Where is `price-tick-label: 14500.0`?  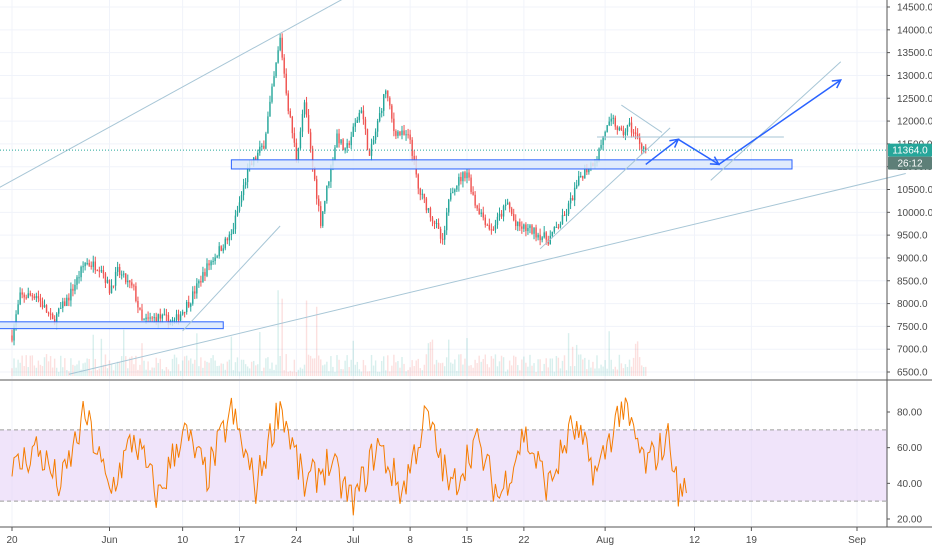 price-tick-label: 14500.0 is located at coordinates (914, 8).